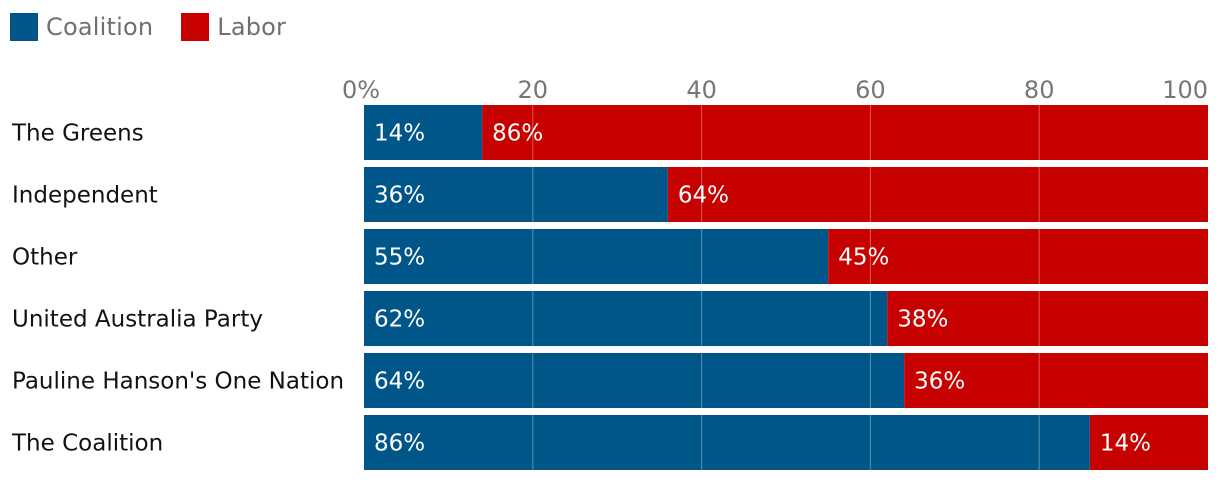 The image size is (1220, 482). Describe the element at coordinates (137, 320) in the screenshot. I see `category-label: United Australia Party` at that location.